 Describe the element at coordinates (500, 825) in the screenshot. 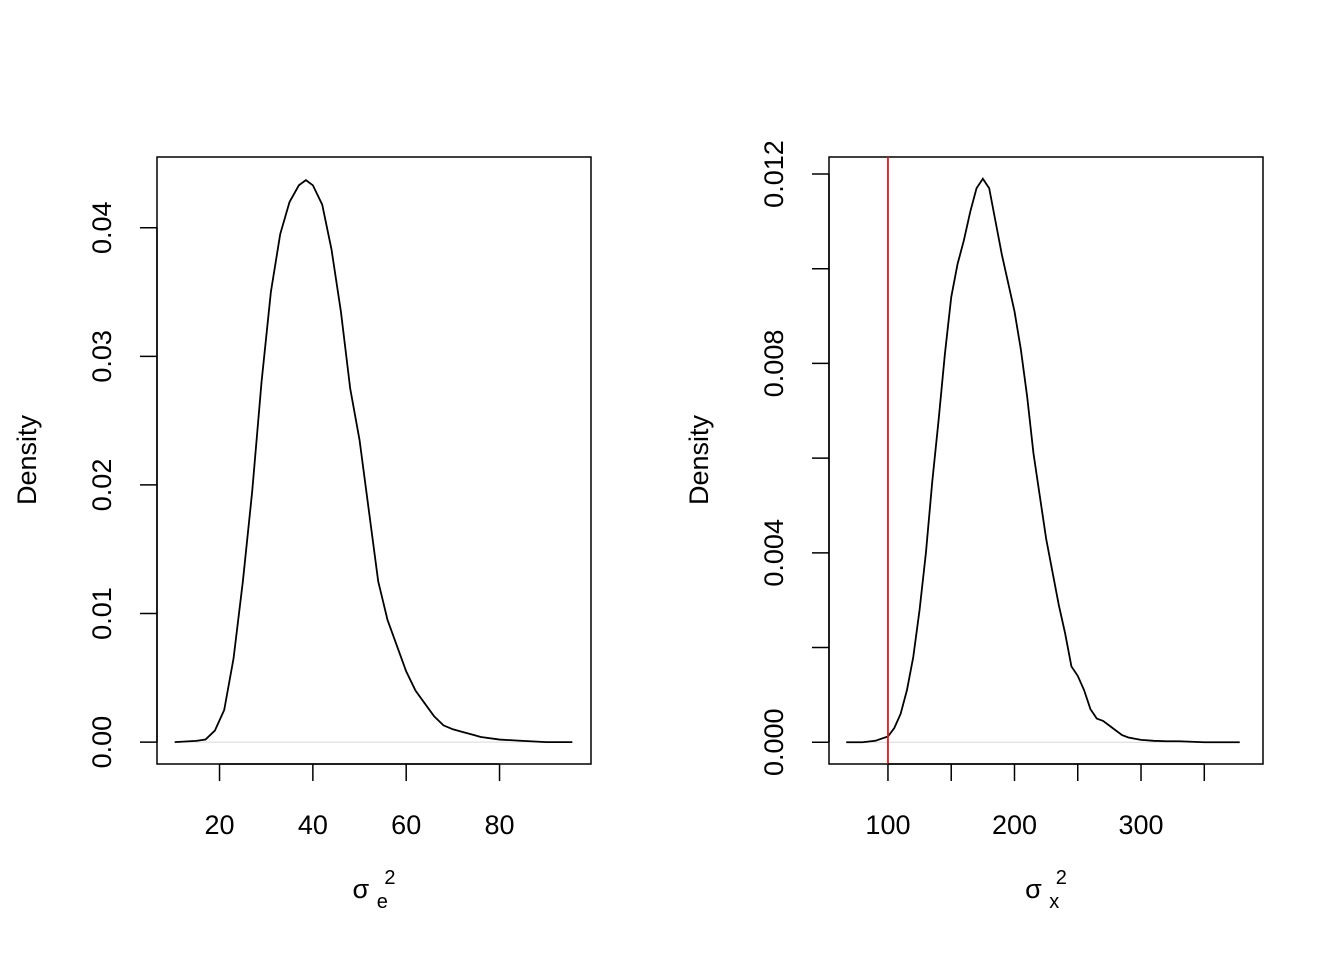

I see `x-tick-label: 80` at that location.